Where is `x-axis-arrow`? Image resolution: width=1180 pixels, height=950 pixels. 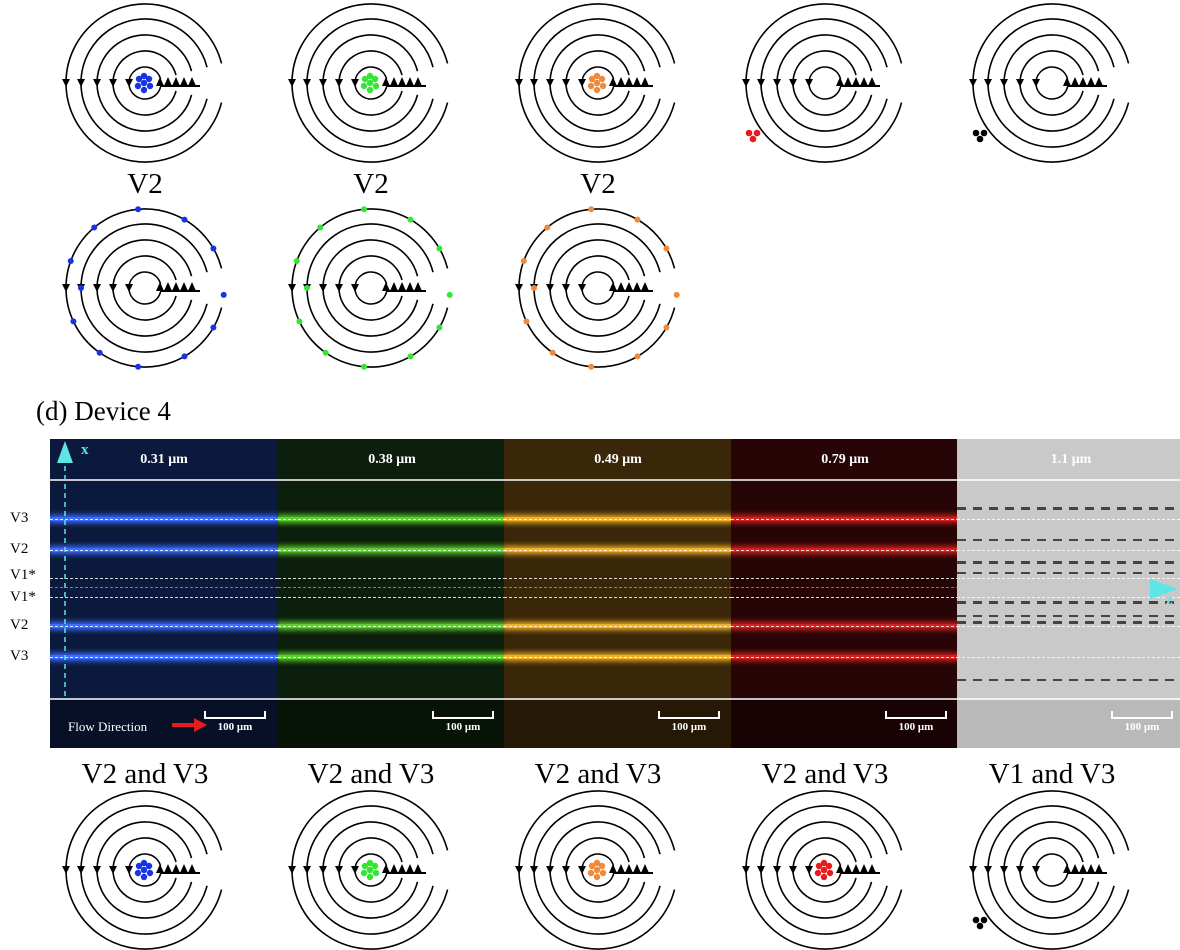
x-axis-arrow is located at coordinates (65, 569).